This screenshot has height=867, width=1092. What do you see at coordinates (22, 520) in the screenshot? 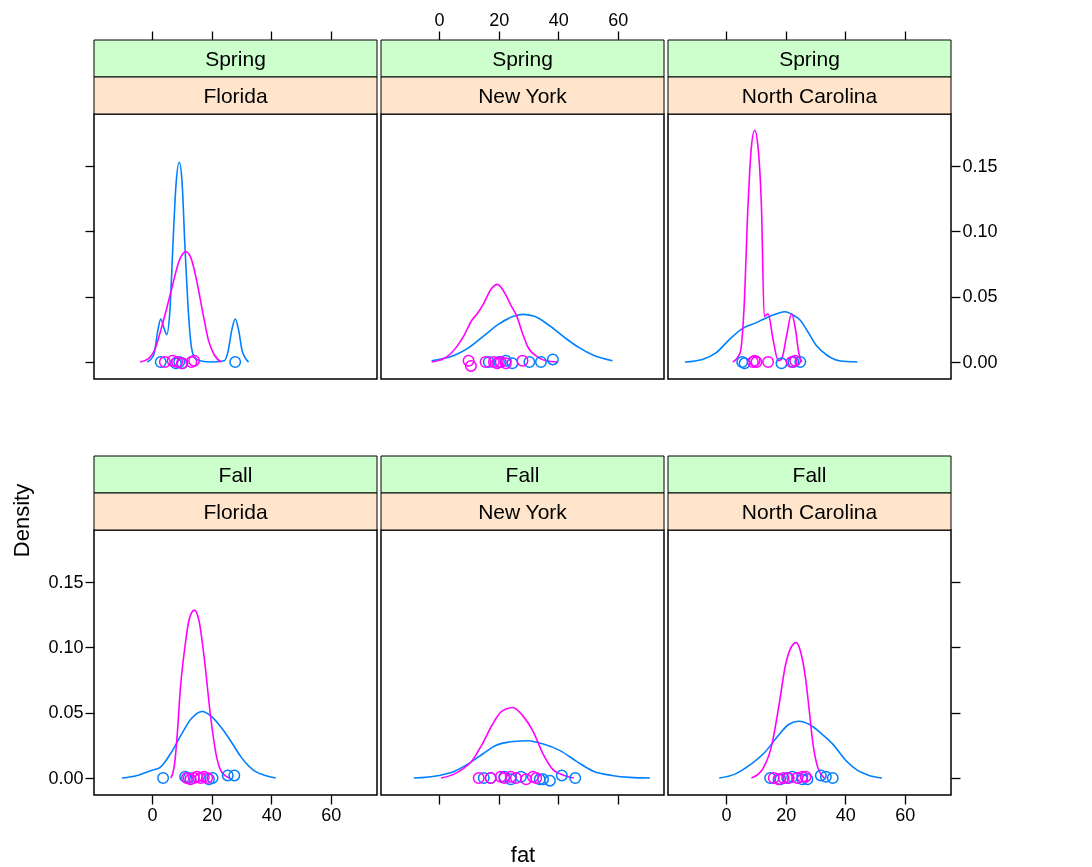
I see `y-axis-title: Density` at bounding box center [22, 520].